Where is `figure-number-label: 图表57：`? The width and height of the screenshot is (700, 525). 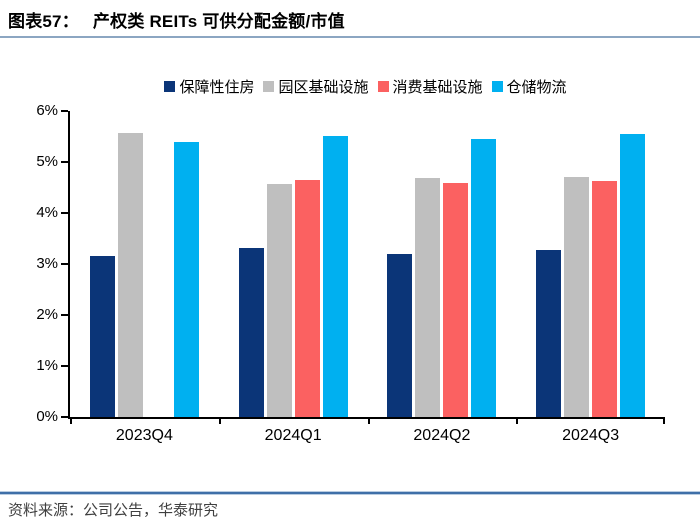 figure-number-label: 图表57： is located at coordinates (43, 21).